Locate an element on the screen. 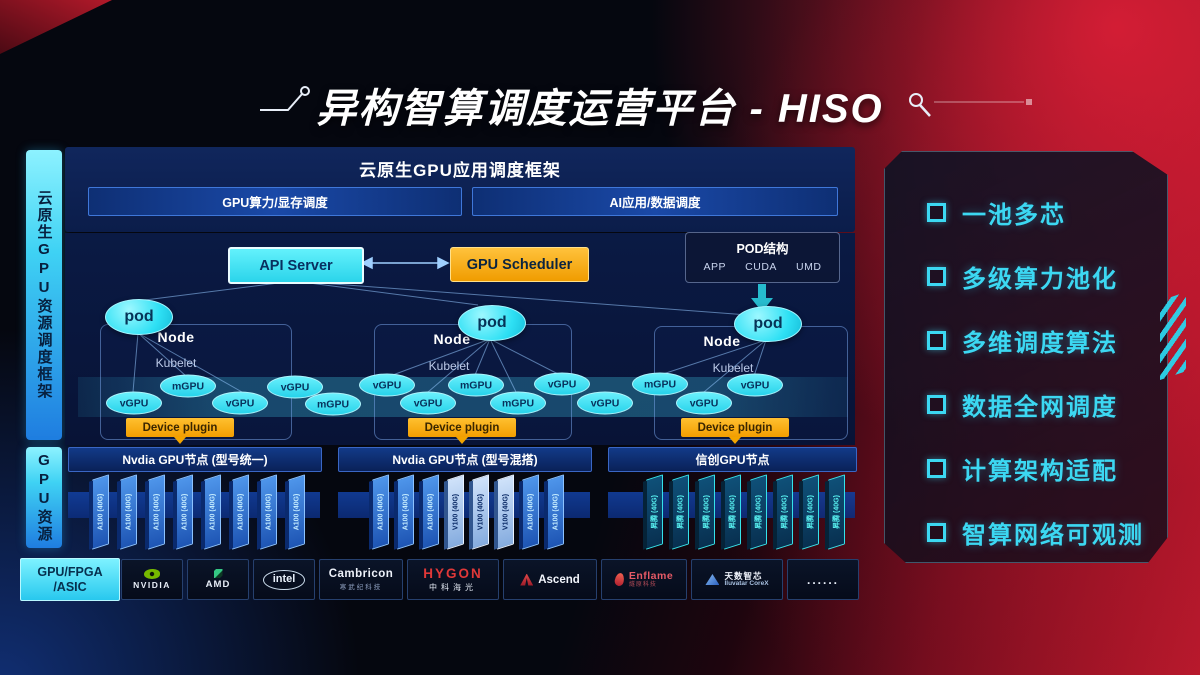  bar-gpu-compute-scheduling: GPU算力/显存调度 is located at coordinates (275, 201).